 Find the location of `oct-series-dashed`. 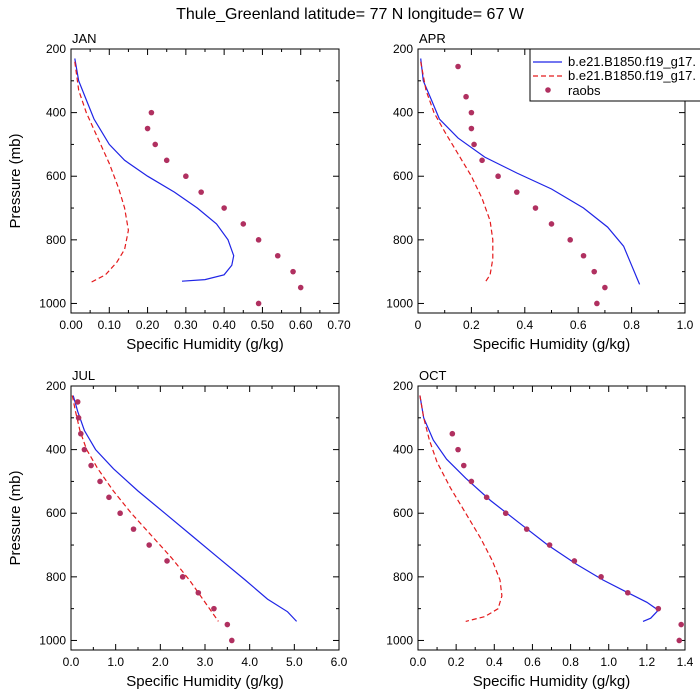

oct-series-dashed is located at coordinates (461, 508).